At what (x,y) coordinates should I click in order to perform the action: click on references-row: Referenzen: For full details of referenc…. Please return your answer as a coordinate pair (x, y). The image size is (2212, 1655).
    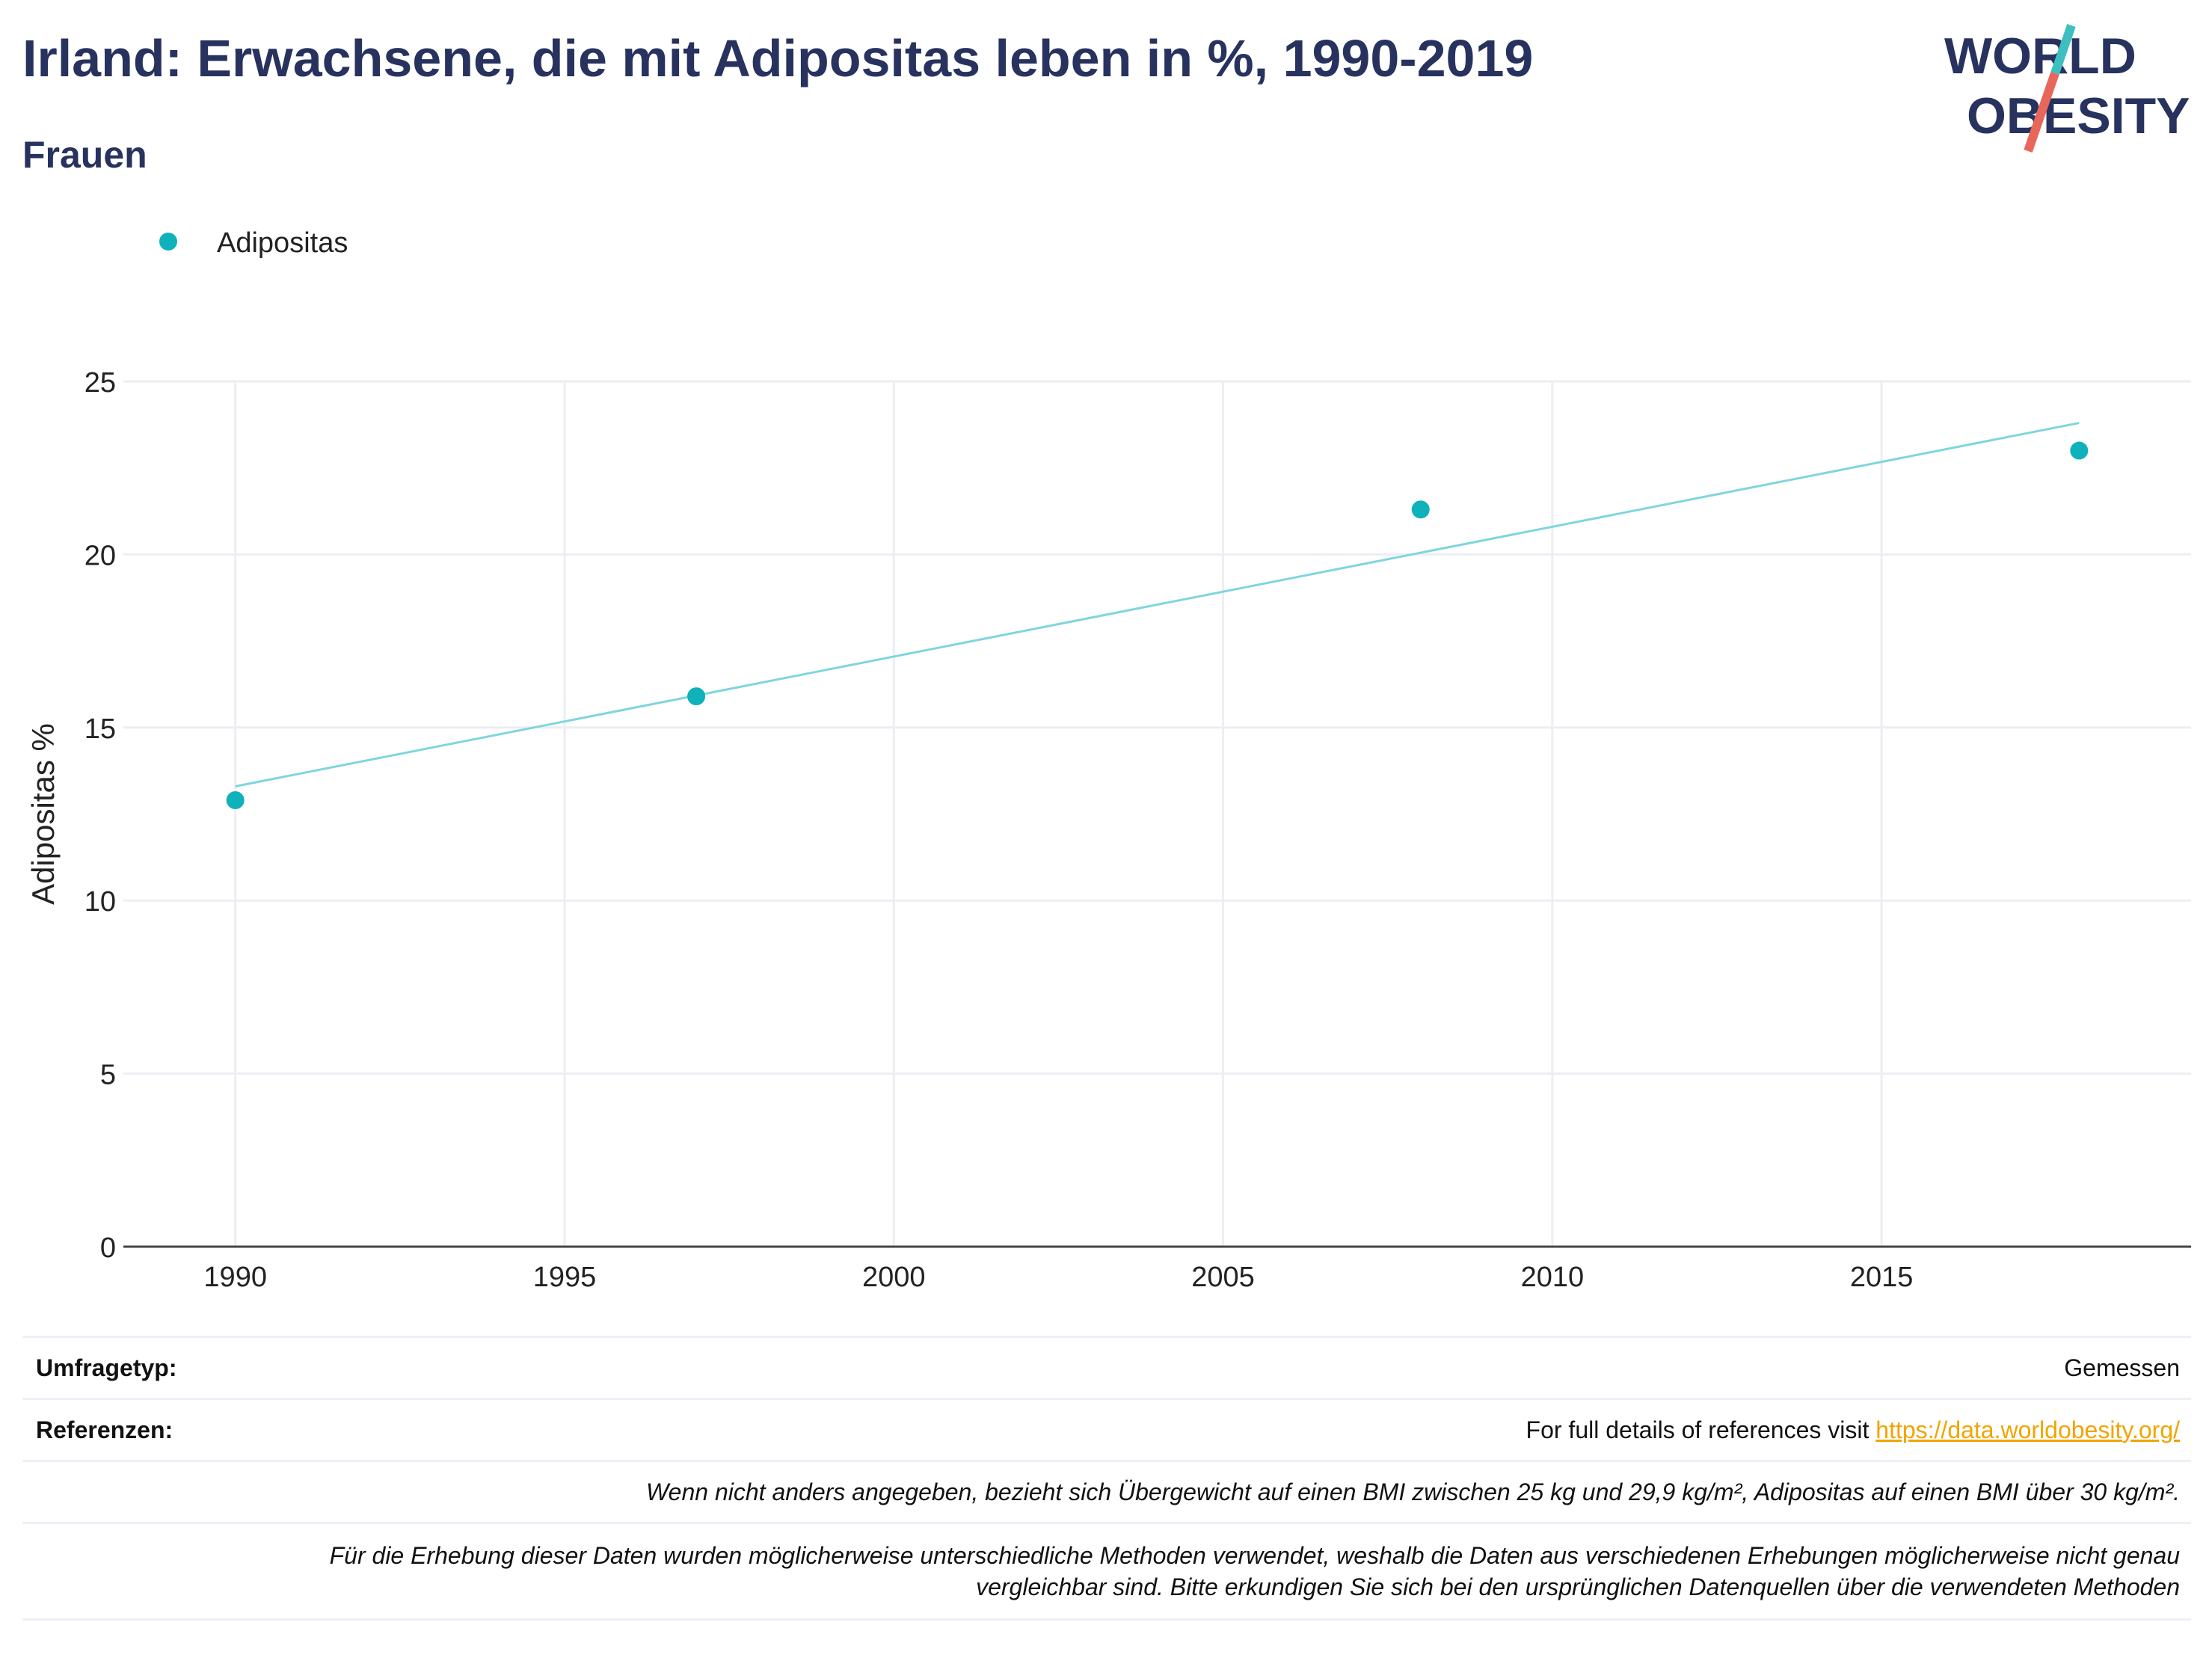
    Looking at the image, I should click on (1106, 1429).